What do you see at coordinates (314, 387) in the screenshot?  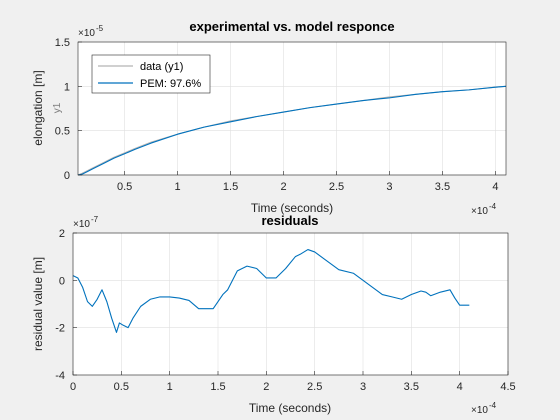 I see `bottom-xtick-label: 2.5` at bounding box center [314, 387].